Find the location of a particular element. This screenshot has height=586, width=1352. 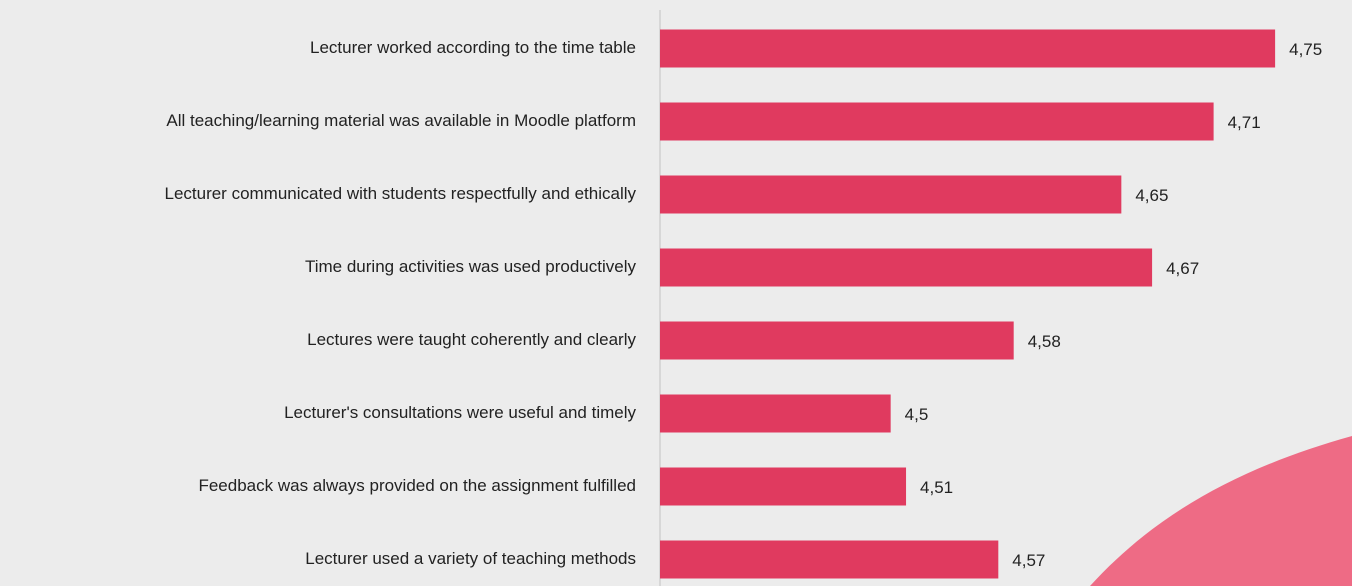

value-label: 4,51 is located at coordinates (936, 487).